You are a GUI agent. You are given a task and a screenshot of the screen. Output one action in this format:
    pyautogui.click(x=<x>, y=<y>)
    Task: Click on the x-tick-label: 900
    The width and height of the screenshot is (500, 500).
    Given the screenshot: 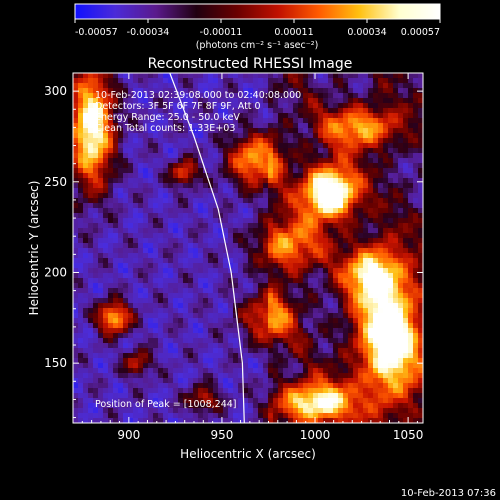 What is the action you would take?
    pyautogui.click(x=128, y=435)
    